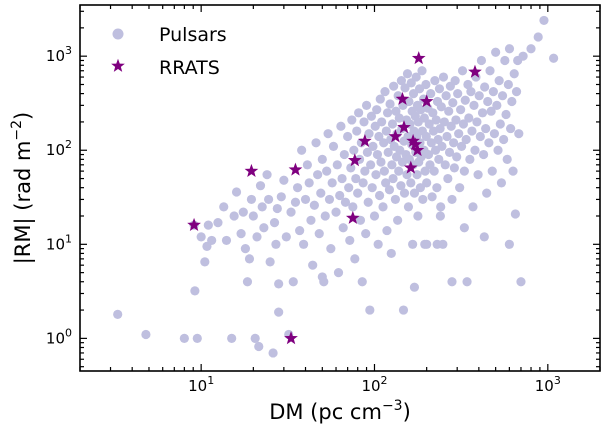 This screenshot has height=427, width=603. Describe the element at coordinates (189, 68) in the screenshot. I see `legend-rrats-label: RRATS` at that location.